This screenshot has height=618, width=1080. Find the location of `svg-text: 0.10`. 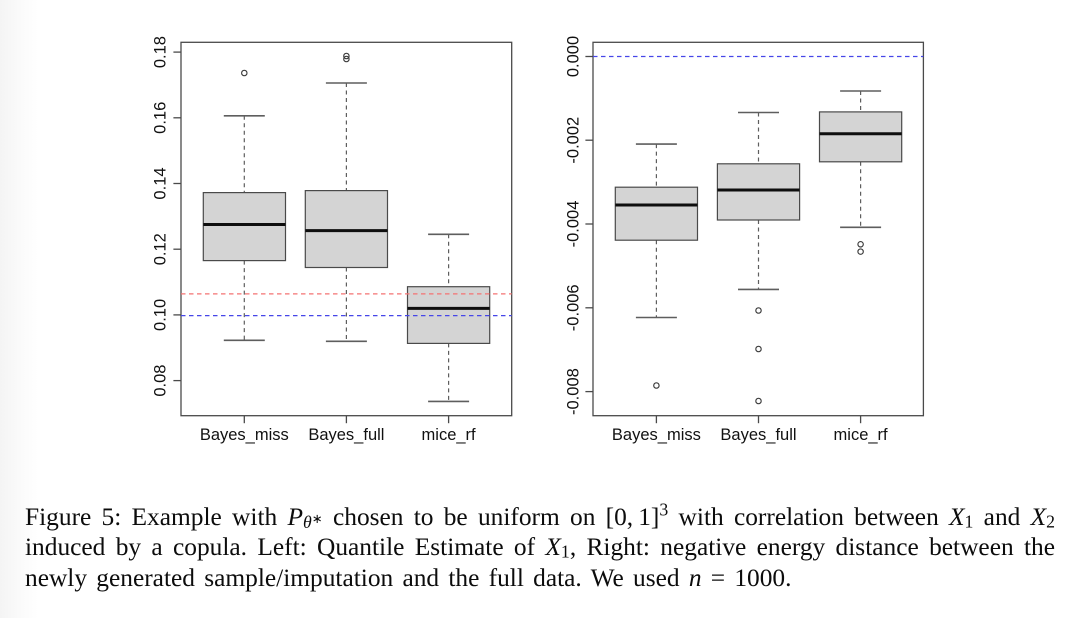

svg-text: 0.10 is located at coordinates (161, 315).